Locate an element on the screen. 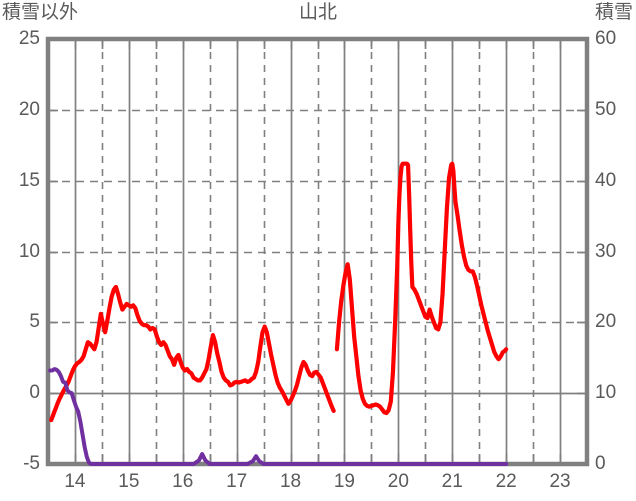 This screenshot has width=636, height=501. y-tick-label-right: 40 is located at coordinates (606, 180).